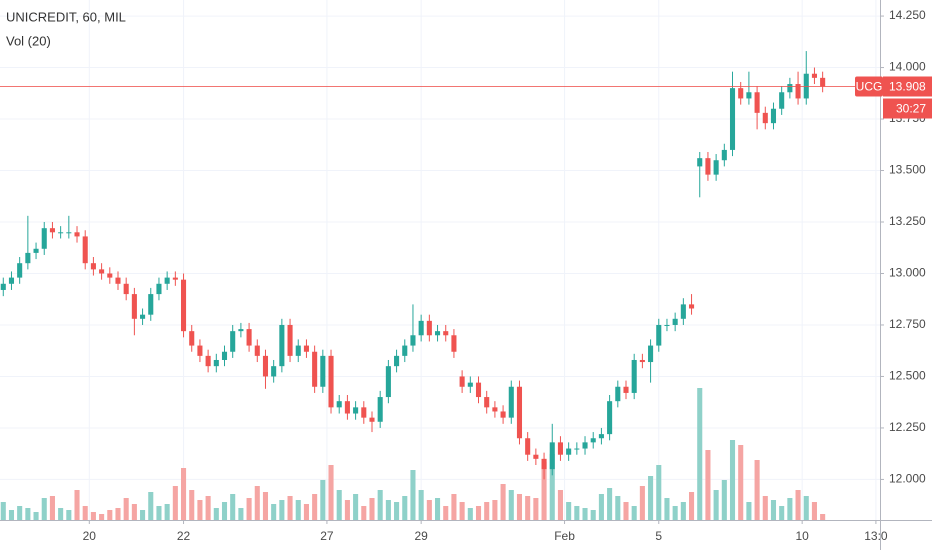 This screenshot has height=555, width=932. What do you see at coordinates (907, 67) in the screenshot?
I see `y-tick-label: 14.000` at bounding box center [907, 67].